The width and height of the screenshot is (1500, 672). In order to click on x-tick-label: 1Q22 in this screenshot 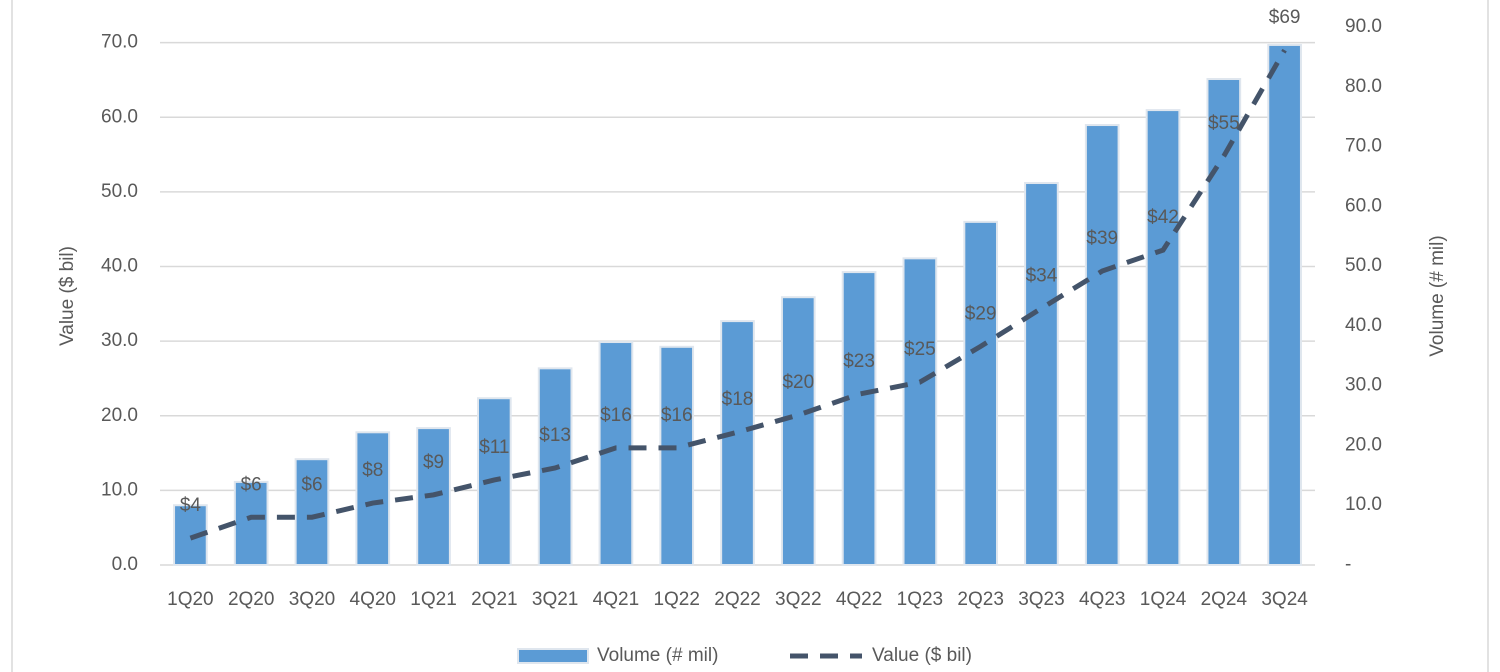, I will do `click(676, 599)`.